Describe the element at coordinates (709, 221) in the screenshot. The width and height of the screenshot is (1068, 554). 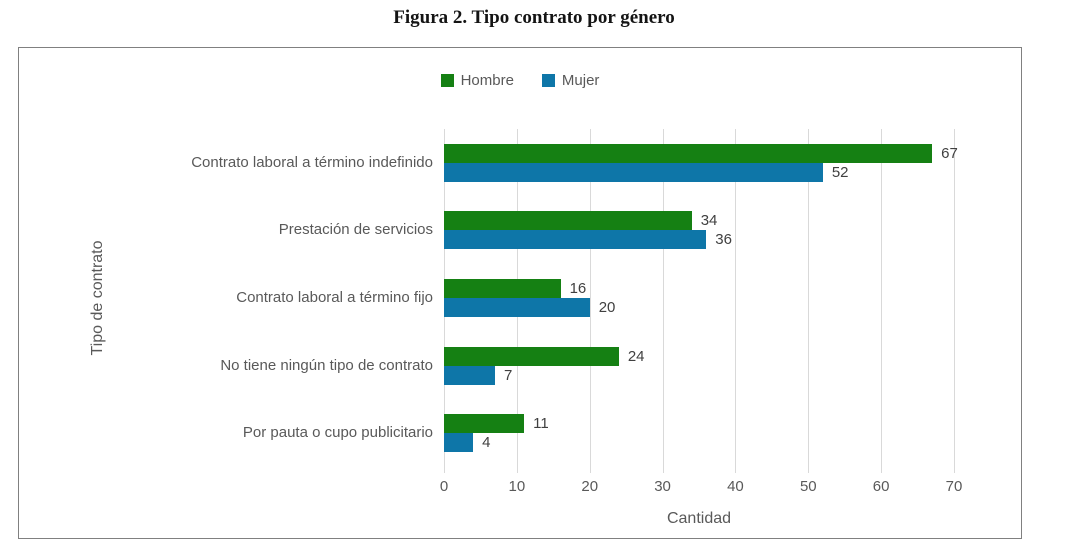
I see `value-label: 34` at that location.